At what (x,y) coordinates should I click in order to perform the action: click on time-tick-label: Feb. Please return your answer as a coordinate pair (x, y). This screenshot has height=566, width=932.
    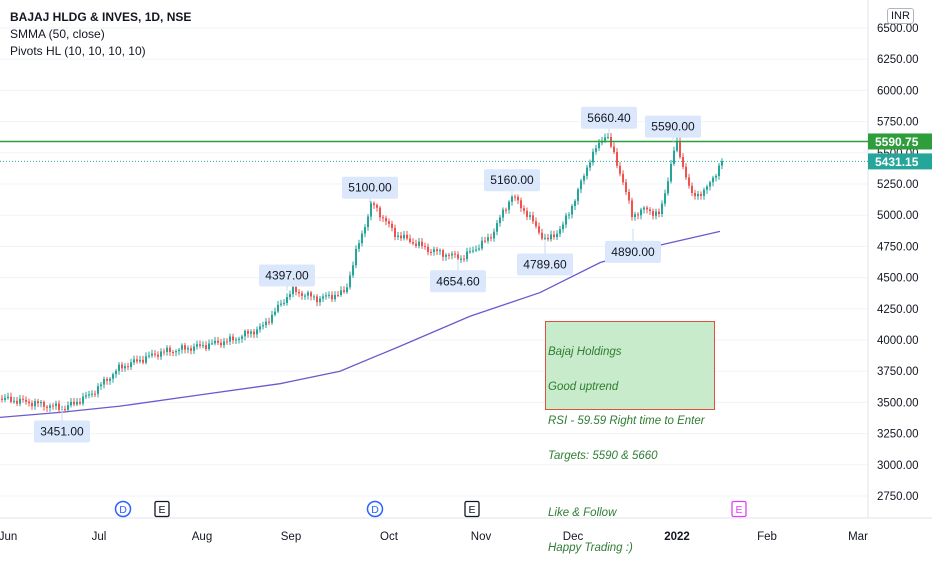
    Looking at the image, I should click on (767, 537).